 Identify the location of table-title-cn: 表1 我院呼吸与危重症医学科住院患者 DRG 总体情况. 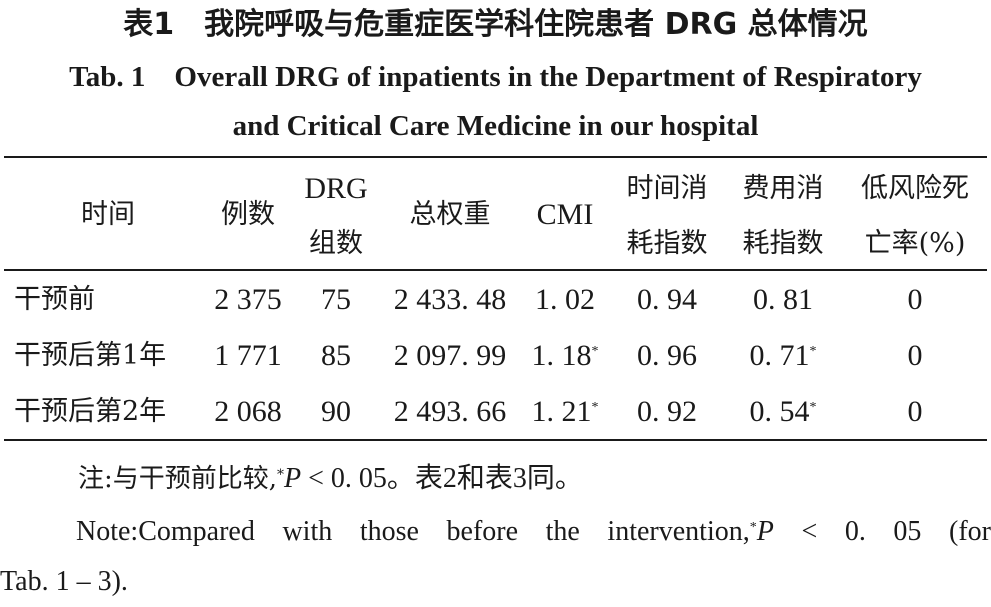
(495, 24).